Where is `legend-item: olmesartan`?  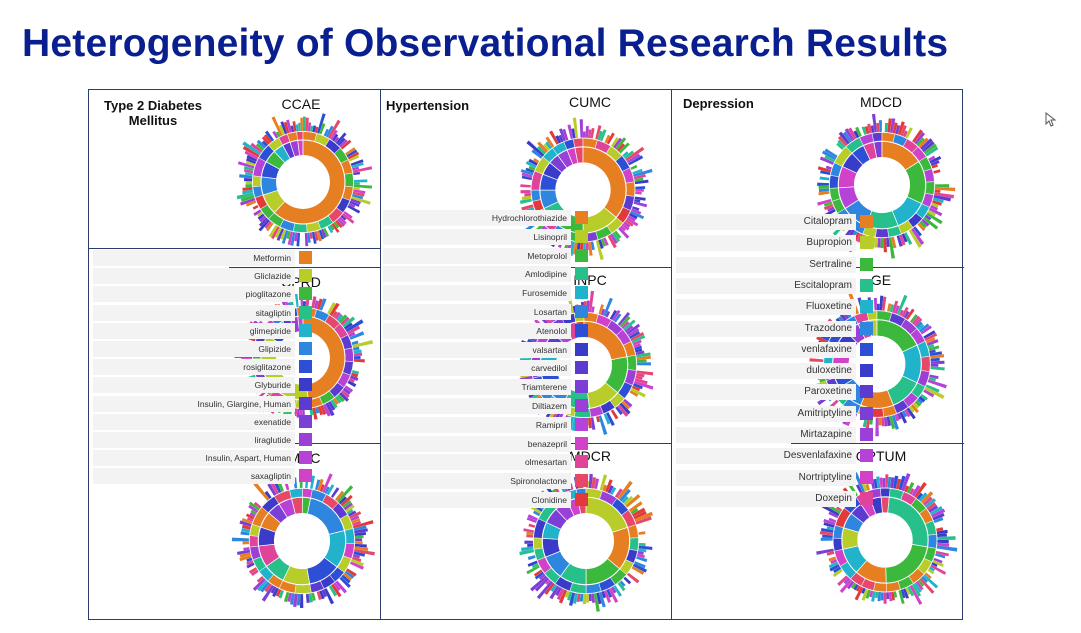
legend-item: olmesartan is located at coordinates (487, 462).